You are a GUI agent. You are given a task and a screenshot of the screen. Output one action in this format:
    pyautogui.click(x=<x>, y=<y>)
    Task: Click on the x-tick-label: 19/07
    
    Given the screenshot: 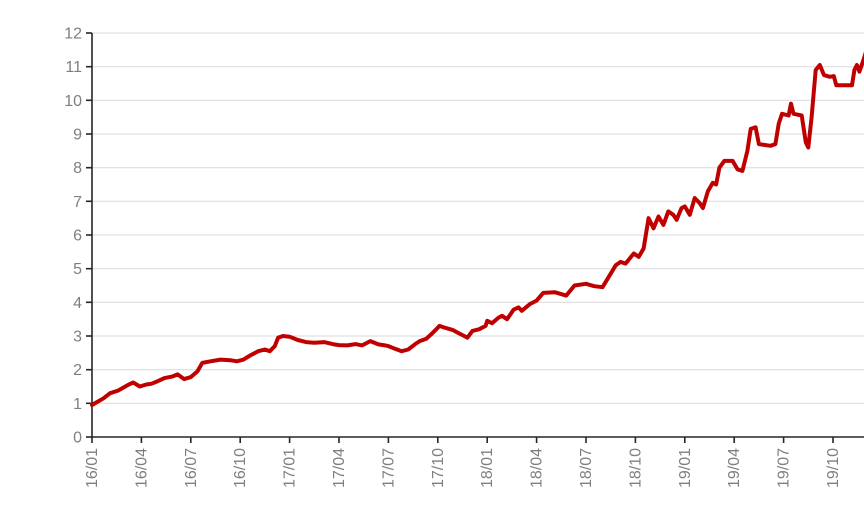 What is the action you would take?
    pyautogui.click(x=784, y=468)
    